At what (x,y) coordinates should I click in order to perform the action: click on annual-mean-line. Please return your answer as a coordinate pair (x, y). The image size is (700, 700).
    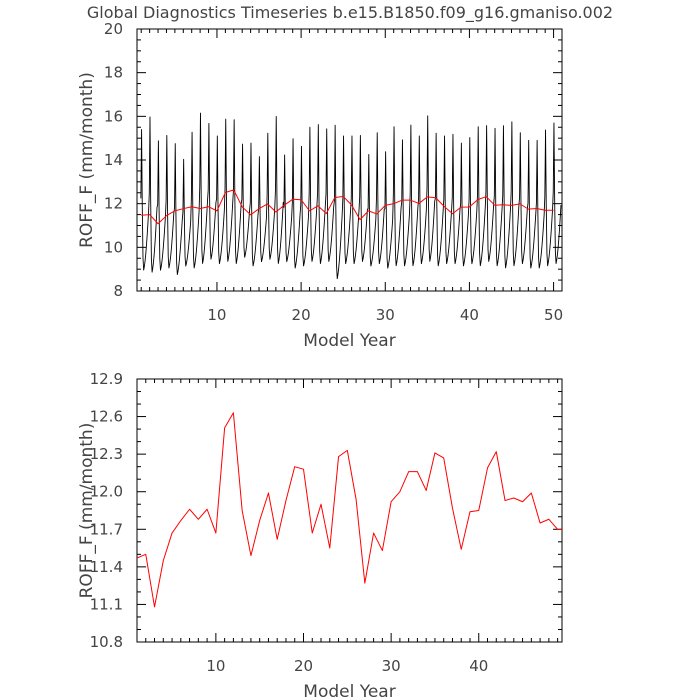
    Looking at the image, I should click on (347, 207).